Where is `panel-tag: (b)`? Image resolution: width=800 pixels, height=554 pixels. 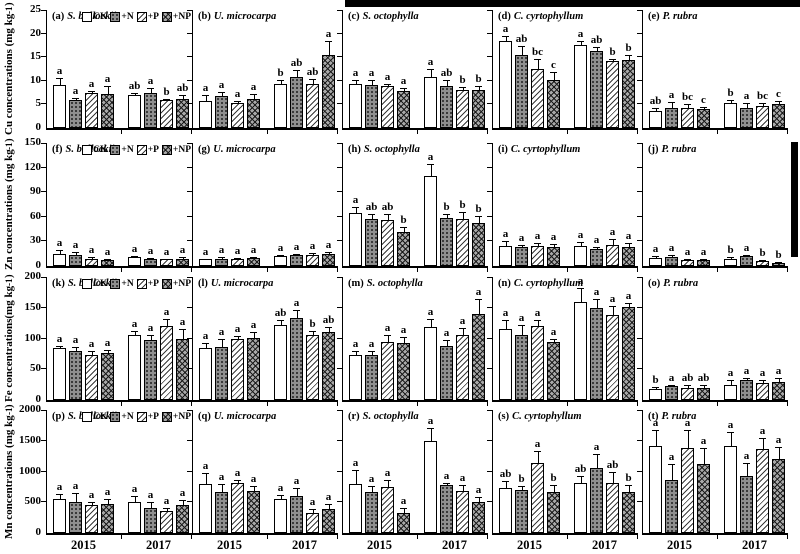 panel-tag: (b) is located at coordinates (204, 16).